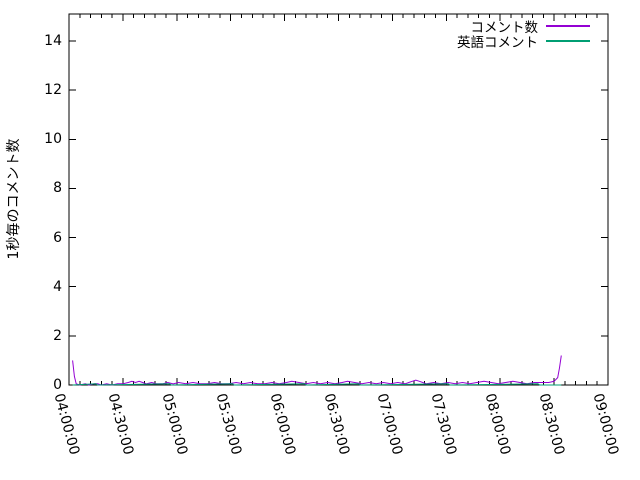  I want to click on legend-item-english-comments: 英語コメント, so click(523, 42).